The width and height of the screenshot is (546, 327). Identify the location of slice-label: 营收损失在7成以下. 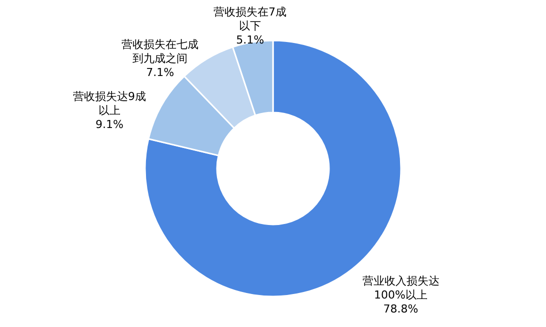
(250, 19).